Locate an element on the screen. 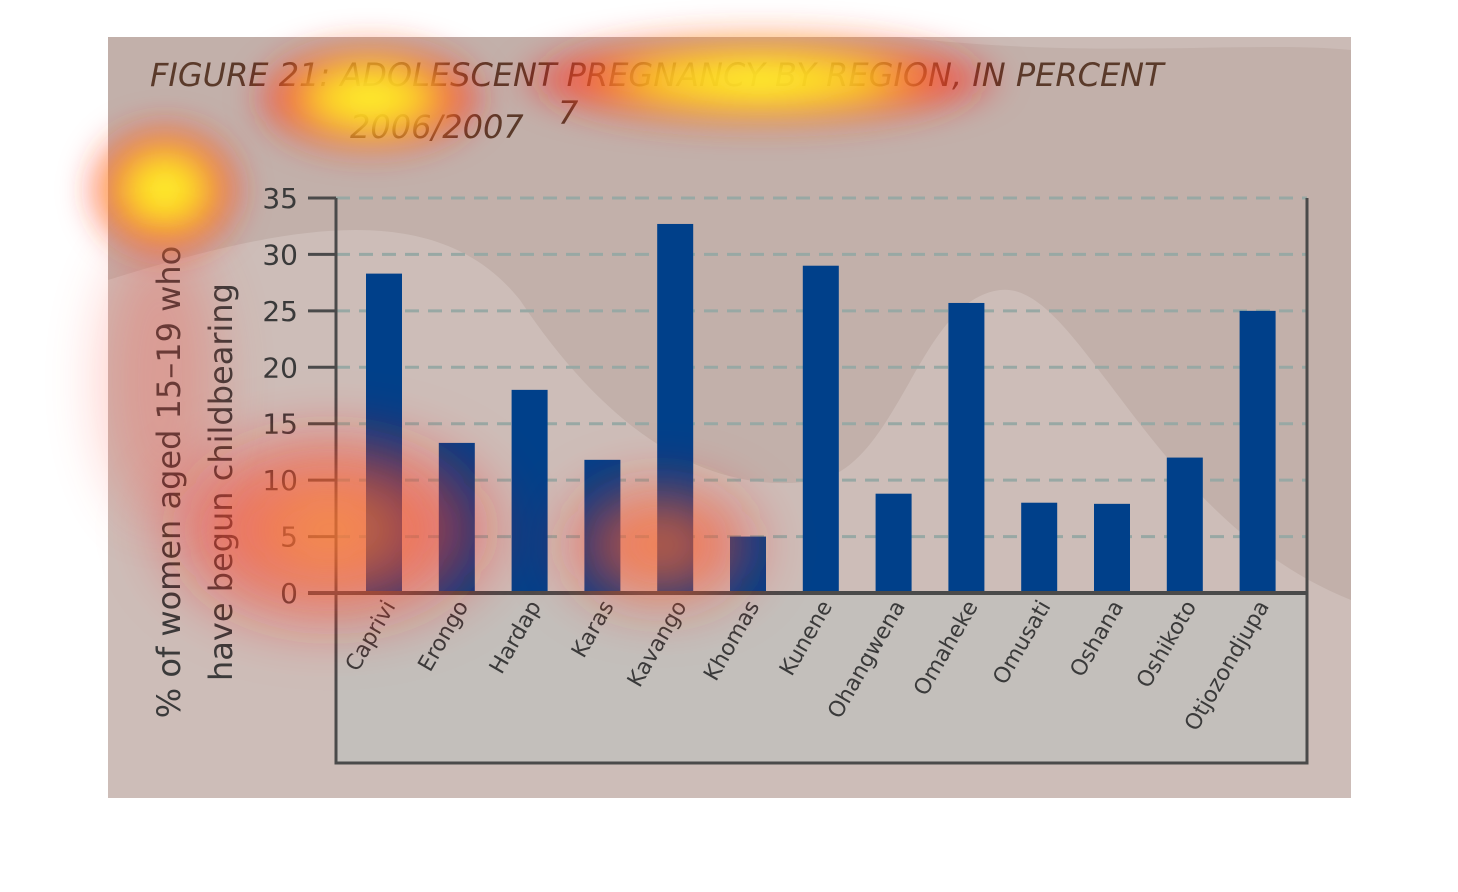  y-tick-label: 35 is located at coordinates (280, 198).